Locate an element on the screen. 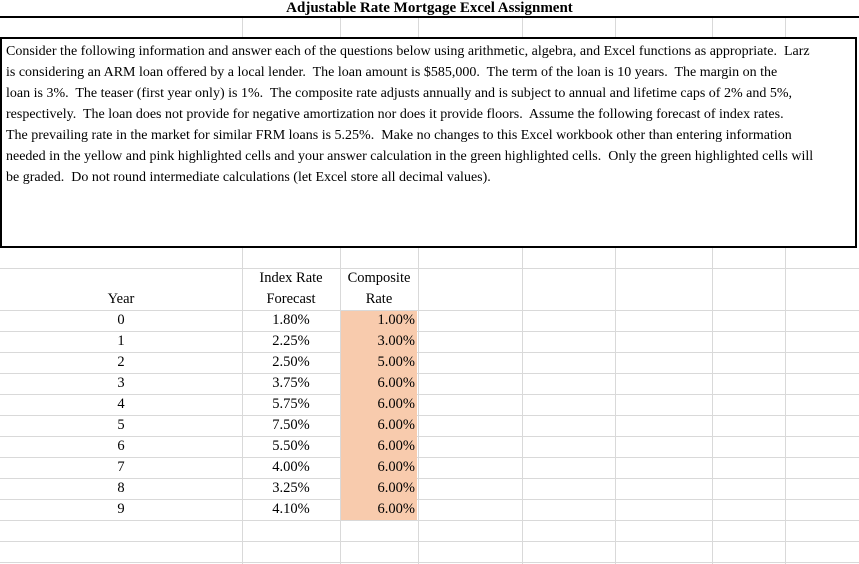 The width and height of the screenshot is (859, 564). year-cell: 1 is located at coordinates (121, 341).